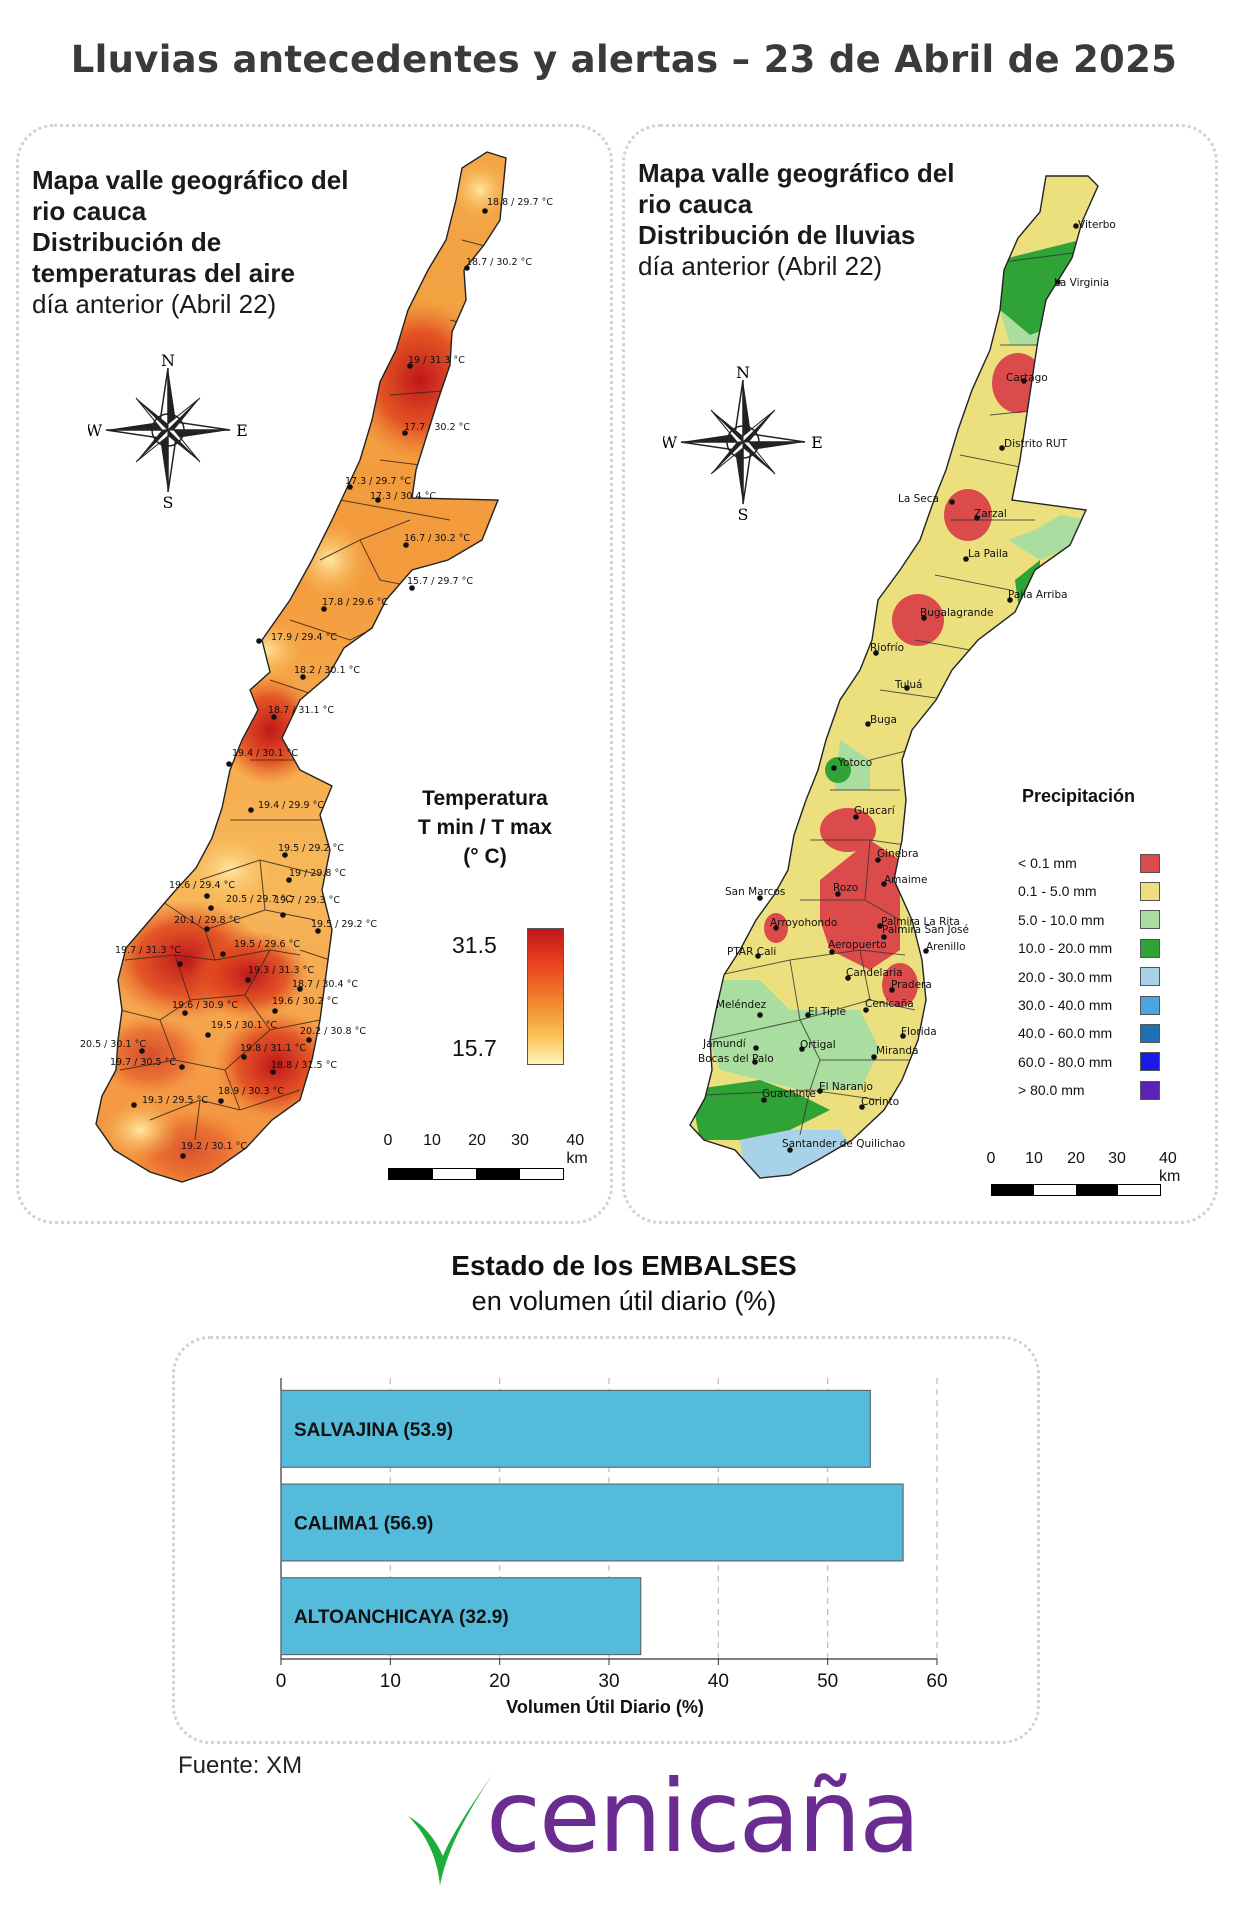 The height and width of the screenshot is (1920, 1248). I want to click on bar-label: ALTOANCHICAYA (32.9), so click(401, 1617).